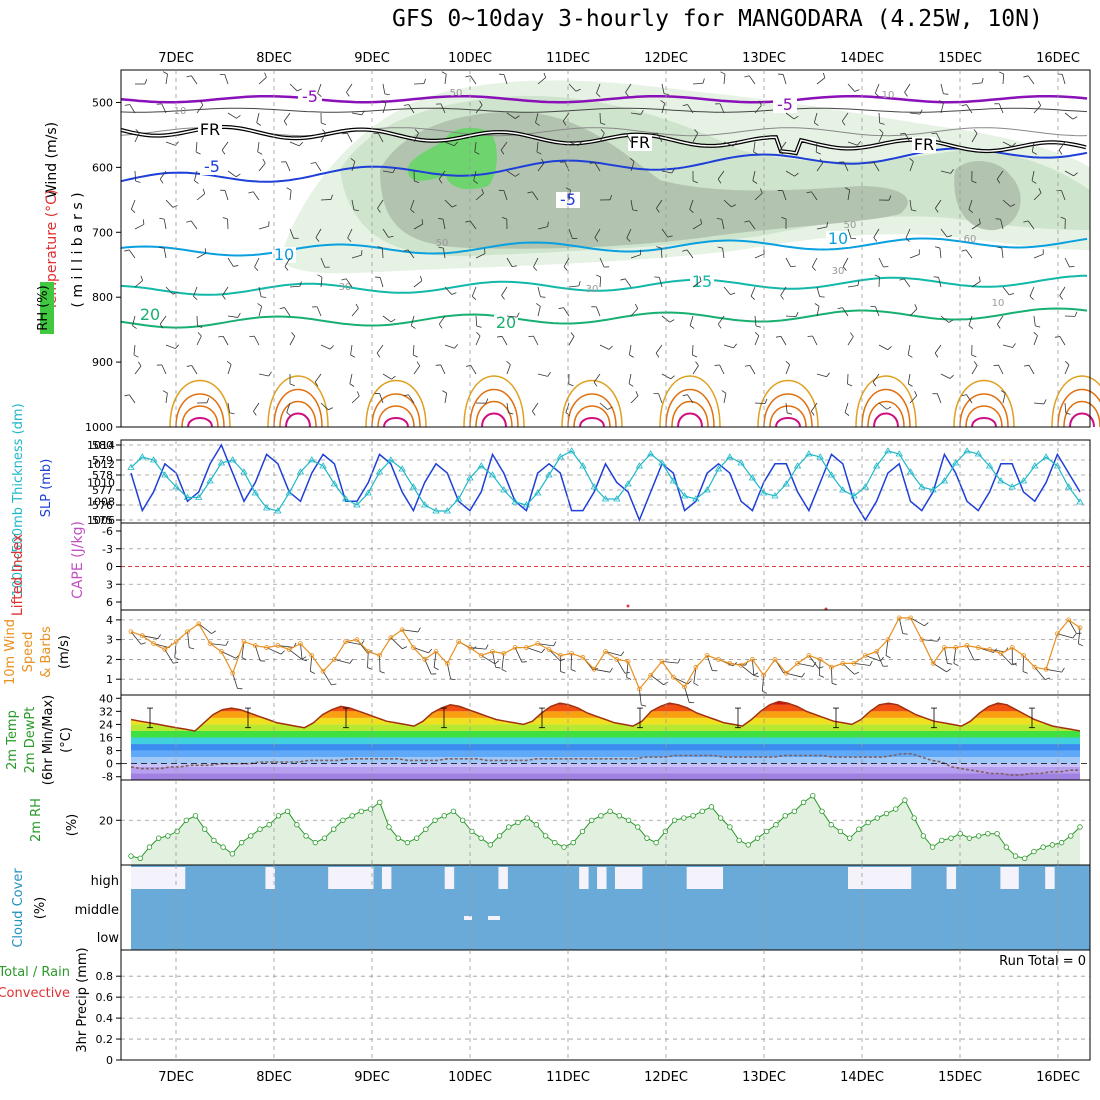 This screenshot has width=1100, height=1100. I want to click on rh-area, so click(605, 830).